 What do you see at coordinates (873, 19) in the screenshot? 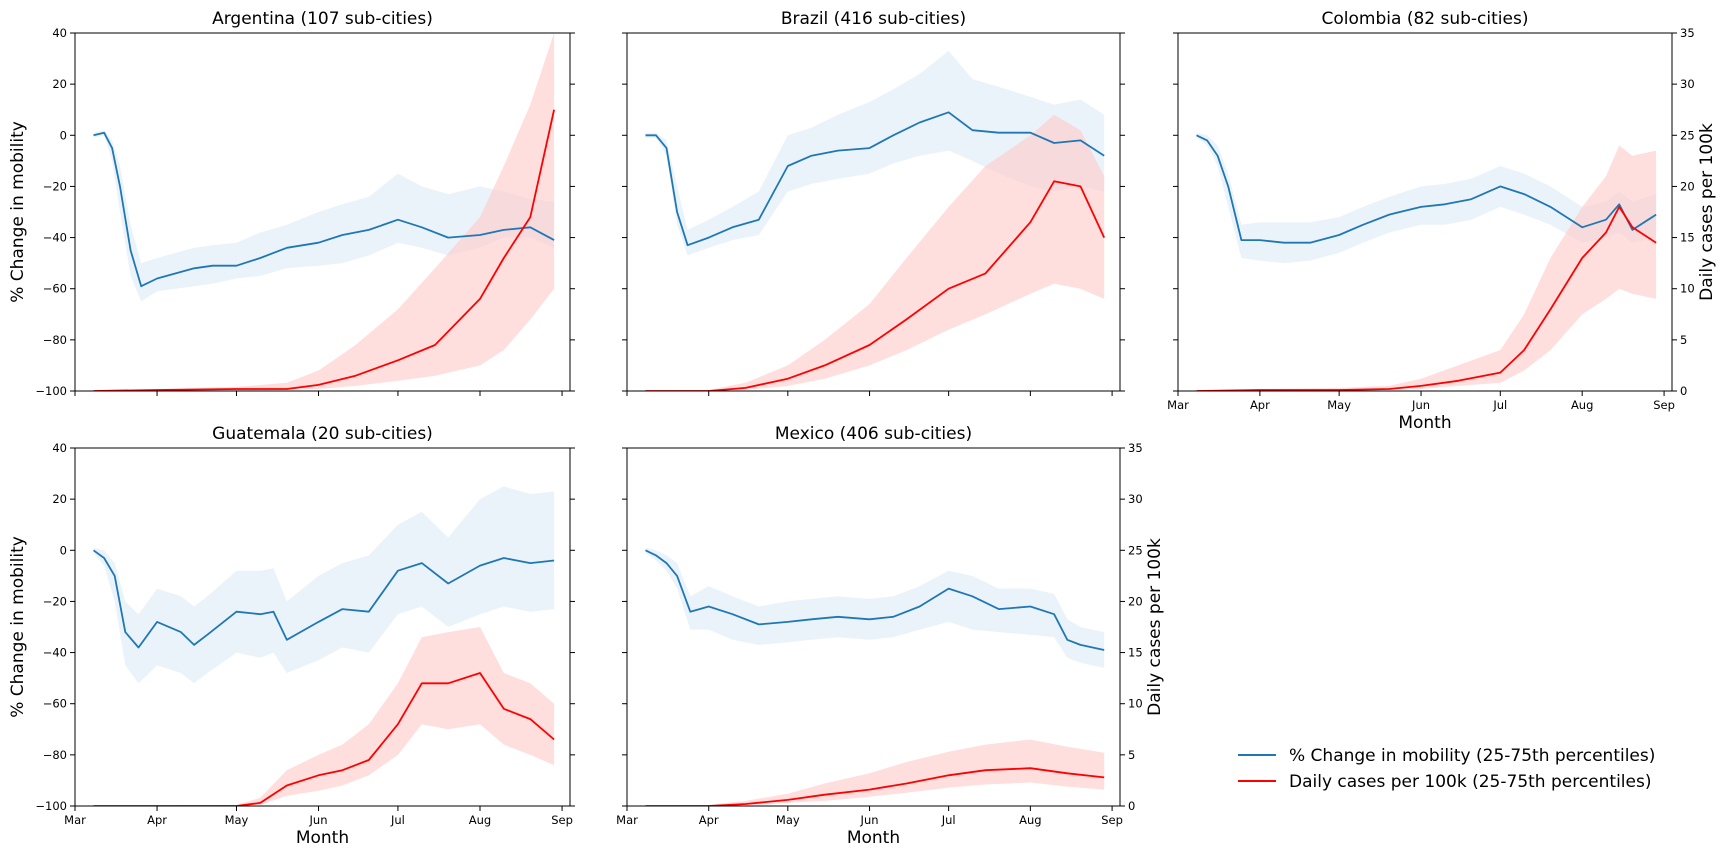
I see `panel-title: Brazil (416 sub-cities)` at bounding box center [873, 19].